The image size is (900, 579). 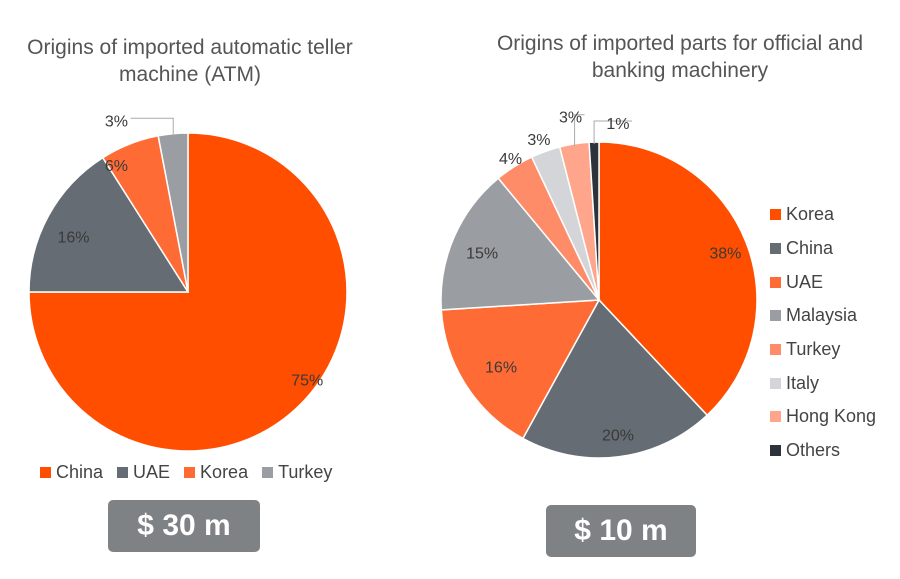 I want to click on slice-label-turkey: 4%, so click(x=510, y=159).